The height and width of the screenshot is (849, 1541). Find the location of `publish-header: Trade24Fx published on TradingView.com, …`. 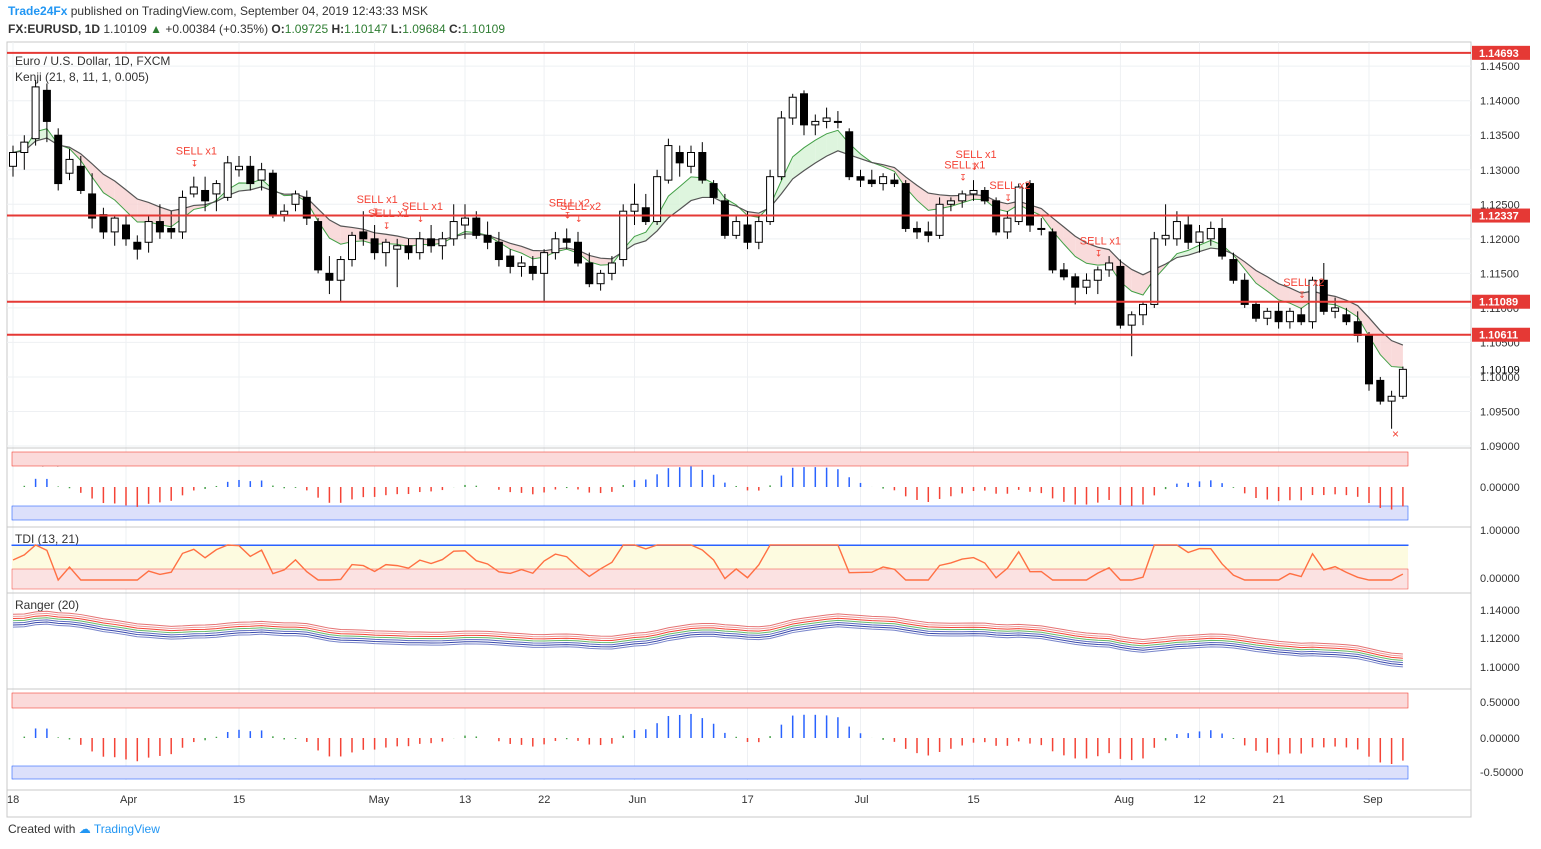

publish-header: Trade24Fx published on TradingView.com, … is located at coordinates (218, 11).